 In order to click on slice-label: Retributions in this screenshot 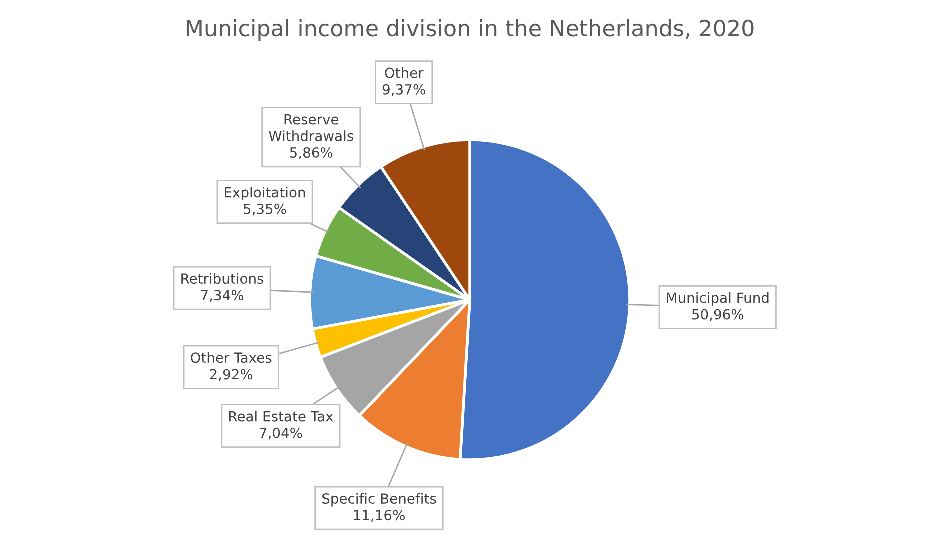, I will do `click(223, 278)`.